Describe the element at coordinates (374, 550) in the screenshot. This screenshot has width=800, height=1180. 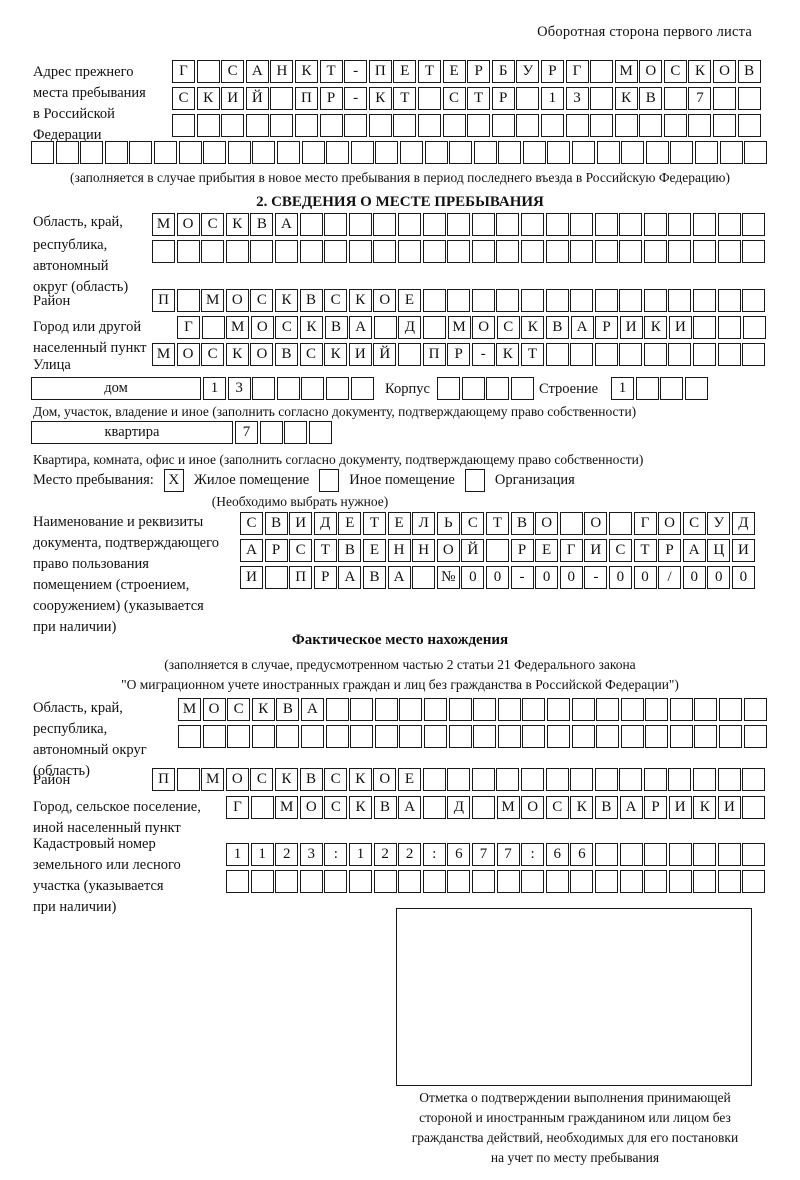
I see `char-cell: Е` at that location.